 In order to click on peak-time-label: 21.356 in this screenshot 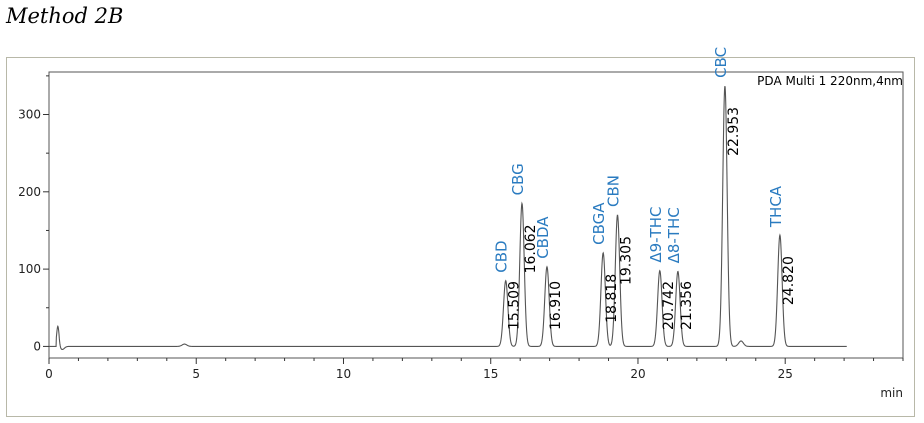, I will do `click(687, 305)`.